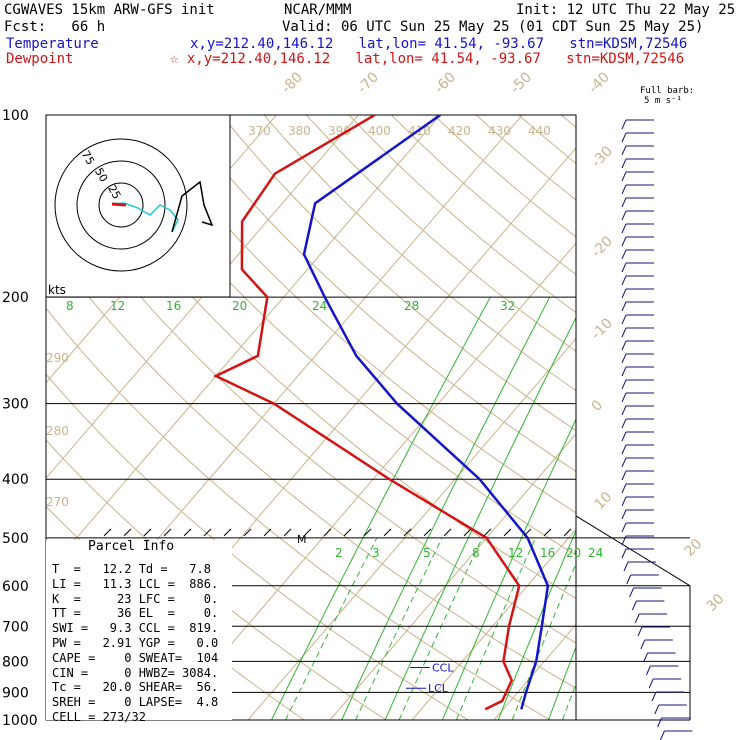  What do you see at coordinates (57, 358) in the screenshot?
I see `theta-tick-label: 290` at bounding box center [57, 358].